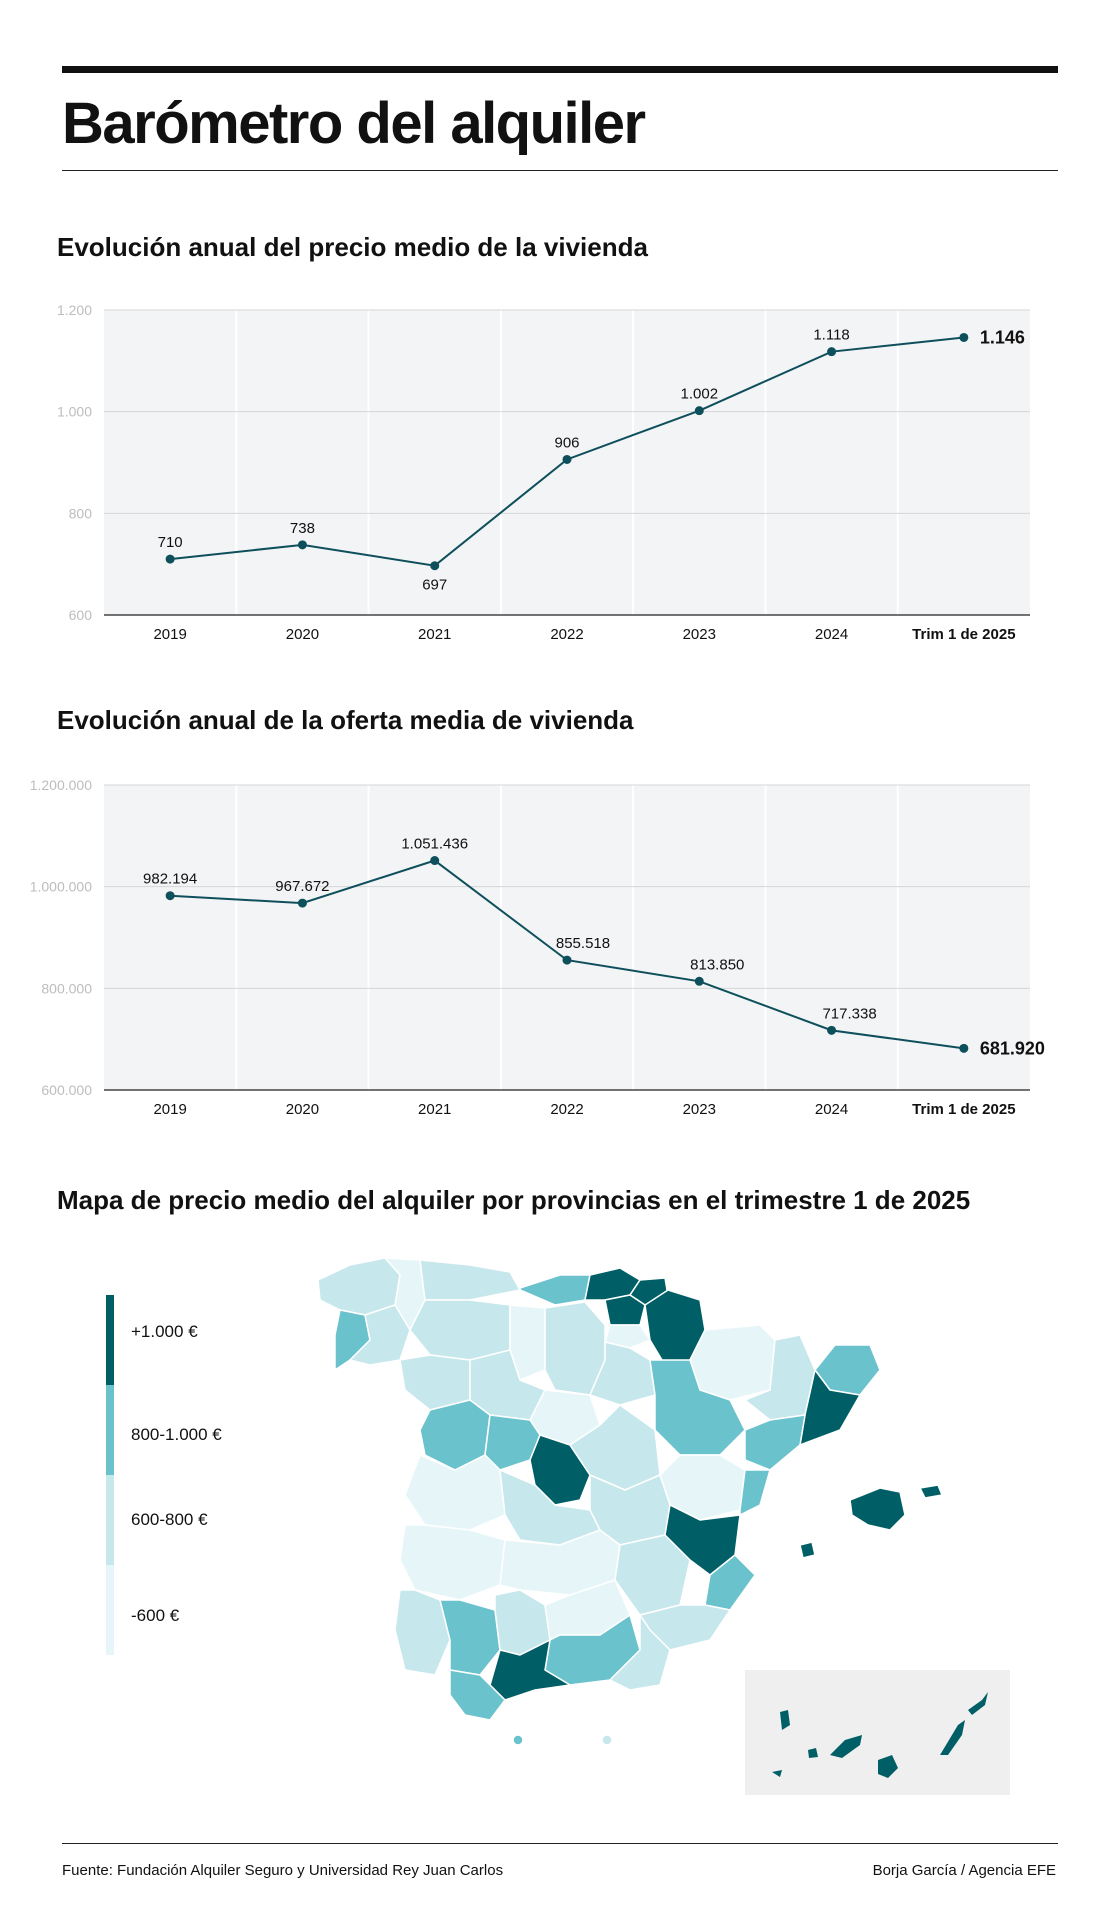 The height and width of the screenshot is (1920, 1116). What do you see at coordinates (697, 1407) in the screenshot?
I see `province-zaragoza` at bounding box center [697, 1407].